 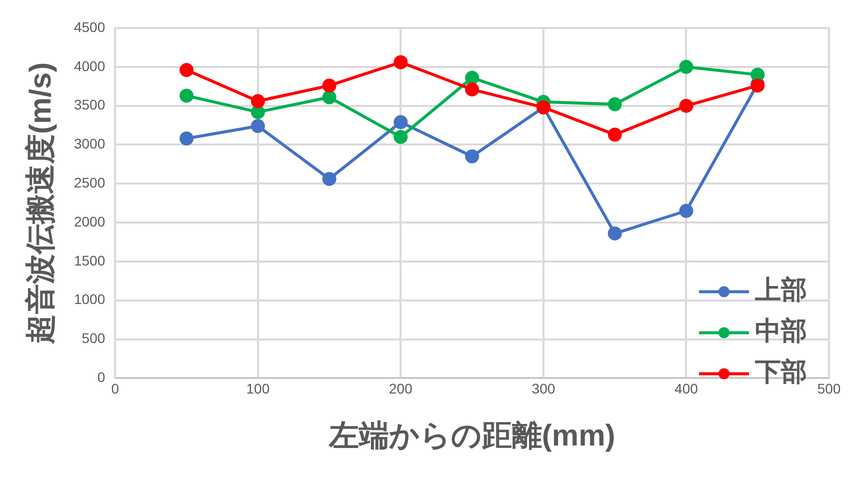 I want to click on x-tick-label: 400, so click(x=686, y=388).